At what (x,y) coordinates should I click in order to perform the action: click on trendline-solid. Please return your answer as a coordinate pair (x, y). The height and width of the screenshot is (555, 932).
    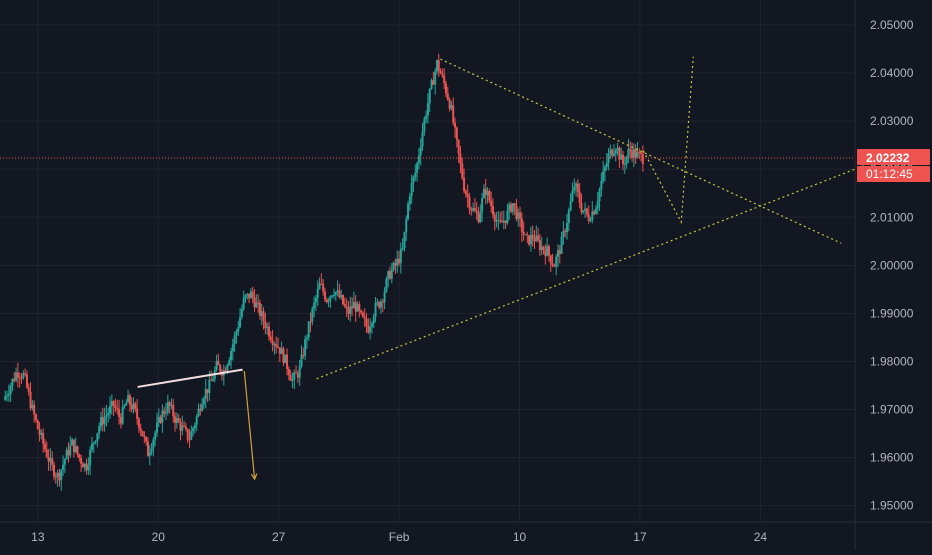
    Looking at the image, I should click on (190, 378).